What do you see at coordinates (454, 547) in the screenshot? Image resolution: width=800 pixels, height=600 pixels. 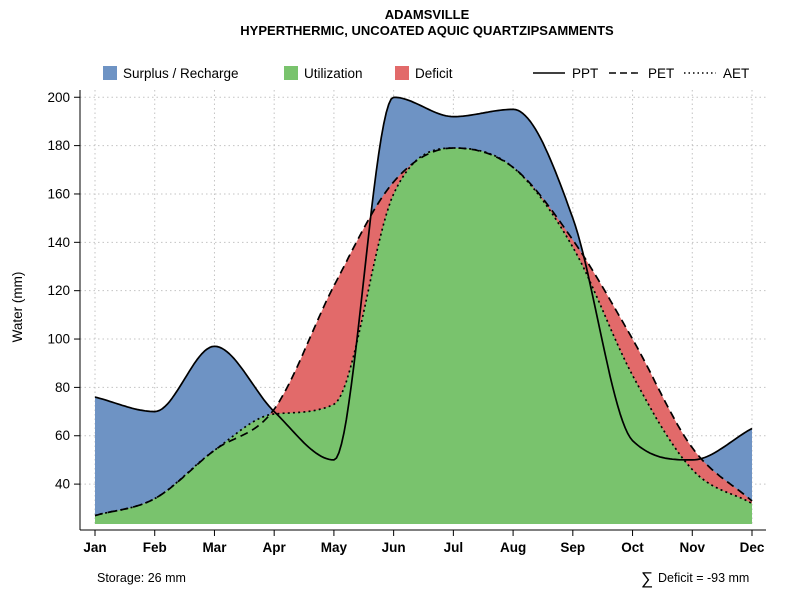 I see `x-tick-label: Jul` at bounding box center [454, 547].